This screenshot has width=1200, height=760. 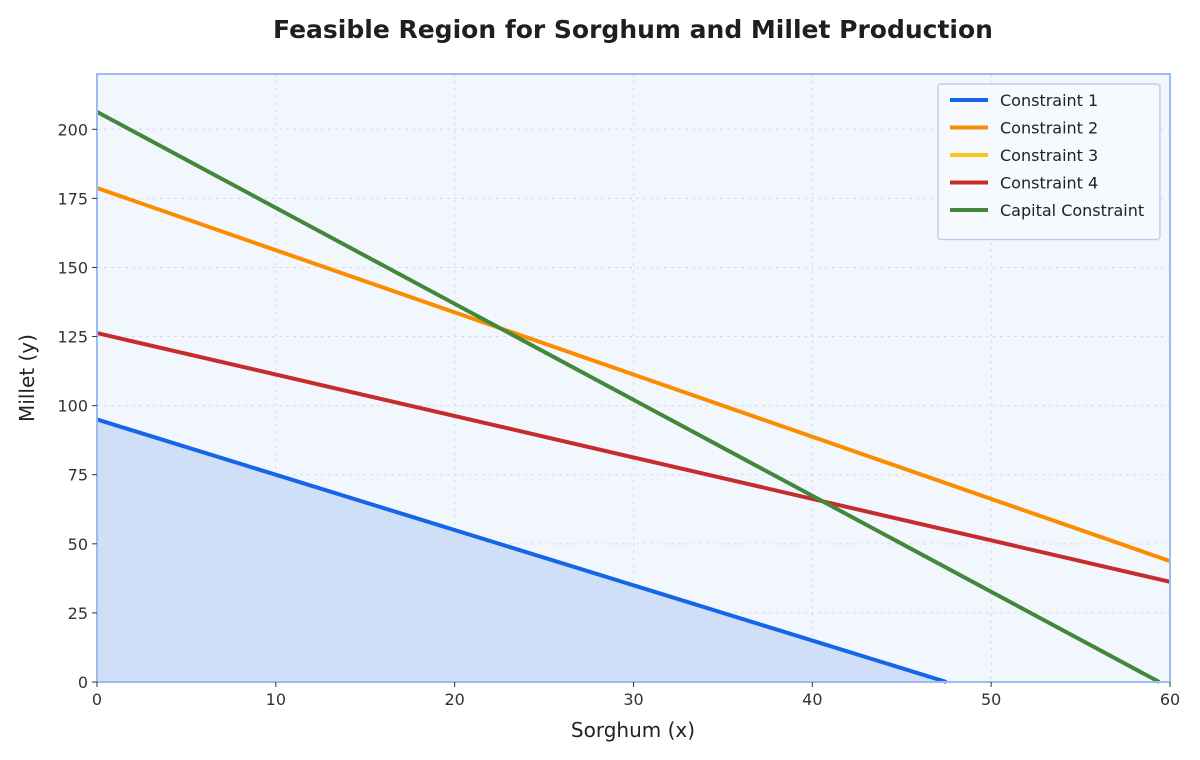 What do you see at coordinates (72, 129) in the screenshot?
I see `y-tick-label-200: 200` at bounding box center [72, 129].